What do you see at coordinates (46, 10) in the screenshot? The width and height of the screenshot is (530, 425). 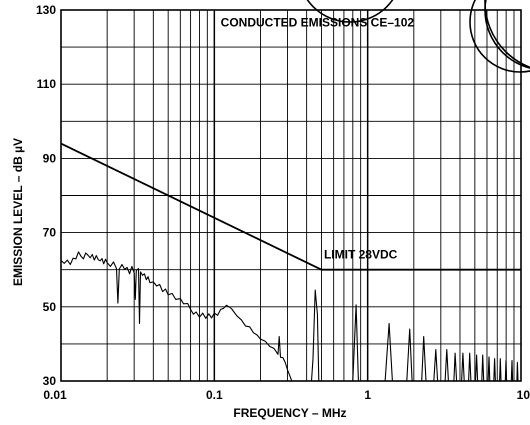 I see `y-tick-label: 130` at bounding box center [46, 10].